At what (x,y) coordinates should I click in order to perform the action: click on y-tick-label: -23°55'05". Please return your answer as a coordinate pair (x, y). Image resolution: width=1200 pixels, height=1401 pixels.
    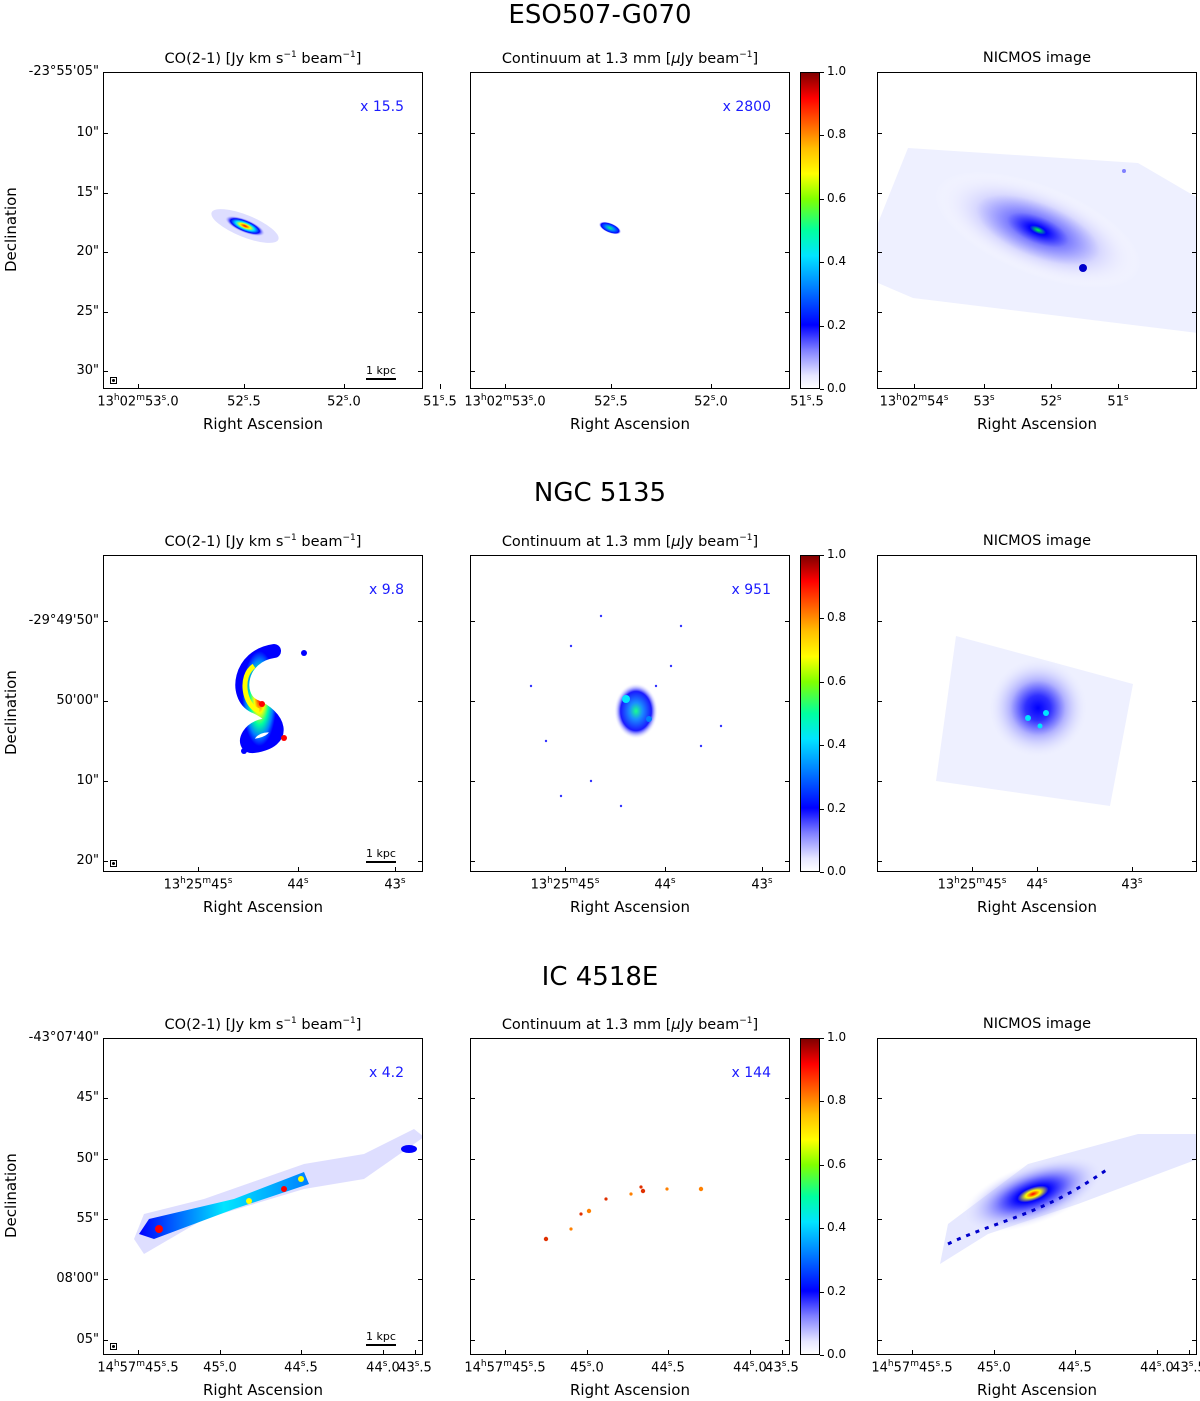
    Looking at the image, I should click on (63, 71).